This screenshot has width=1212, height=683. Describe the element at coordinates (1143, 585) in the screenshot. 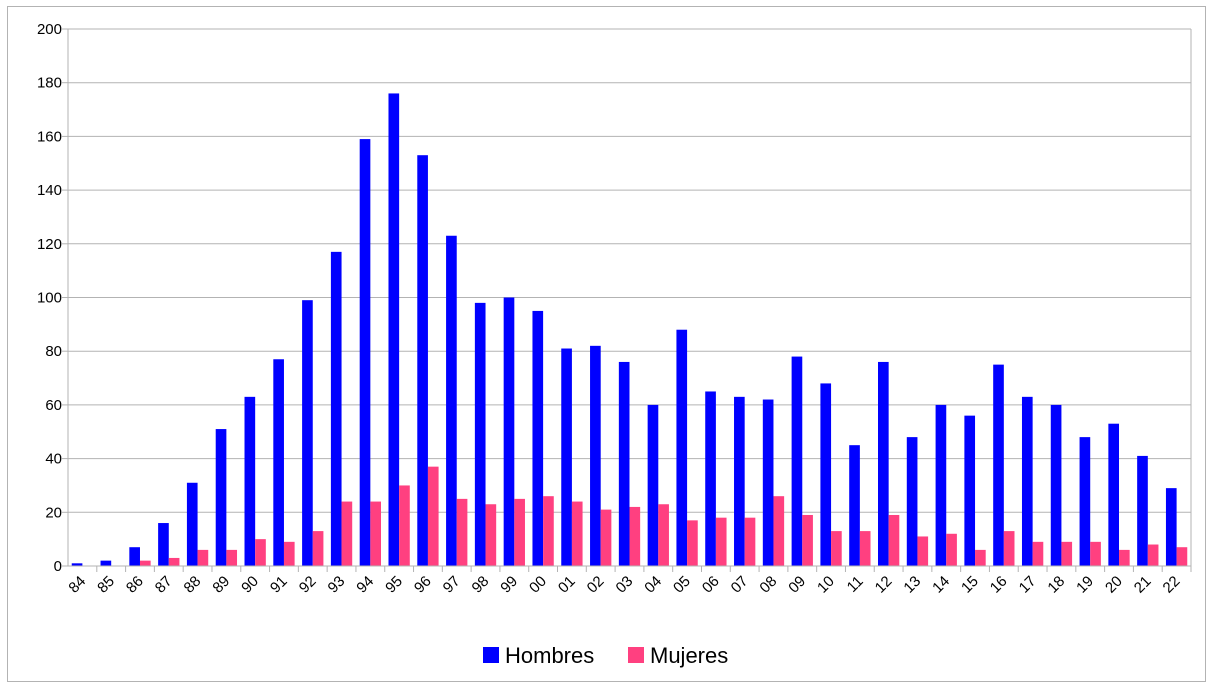

I see `x-tick-label: 21` at that location.